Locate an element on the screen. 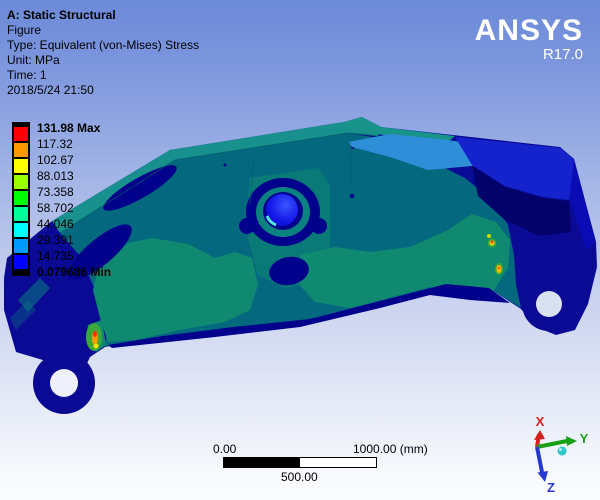  legend-value: 88.013 is located at coordinates (55, 176).